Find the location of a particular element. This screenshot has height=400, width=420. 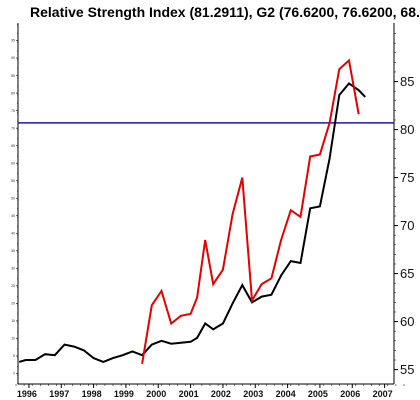

left-tick-label: 30 is located at coordinates (13, 269).